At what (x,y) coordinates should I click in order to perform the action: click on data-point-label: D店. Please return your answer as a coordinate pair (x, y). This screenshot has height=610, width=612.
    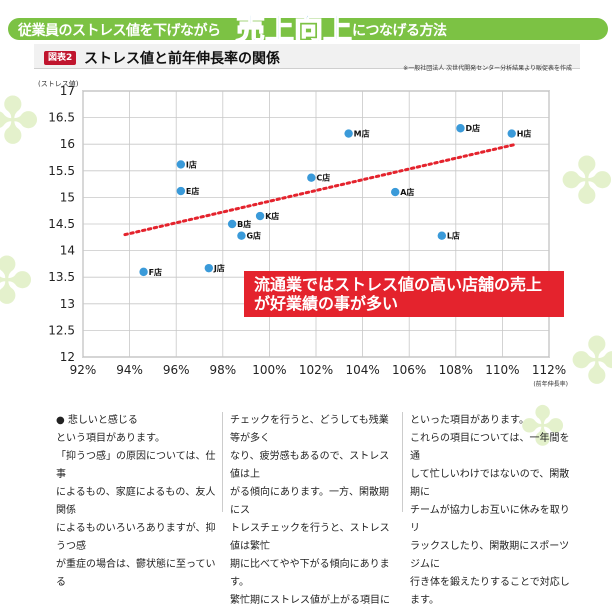
    Looking at the image, I should click on (472, 128).